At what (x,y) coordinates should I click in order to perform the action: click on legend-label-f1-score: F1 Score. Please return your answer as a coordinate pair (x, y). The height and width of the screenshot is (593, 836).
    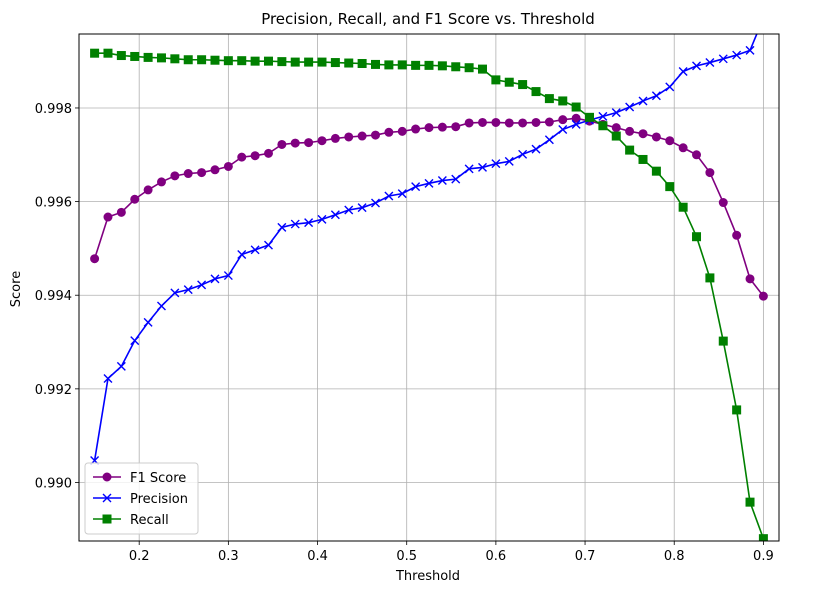
    Looking at the image, I should click on (158, 478).